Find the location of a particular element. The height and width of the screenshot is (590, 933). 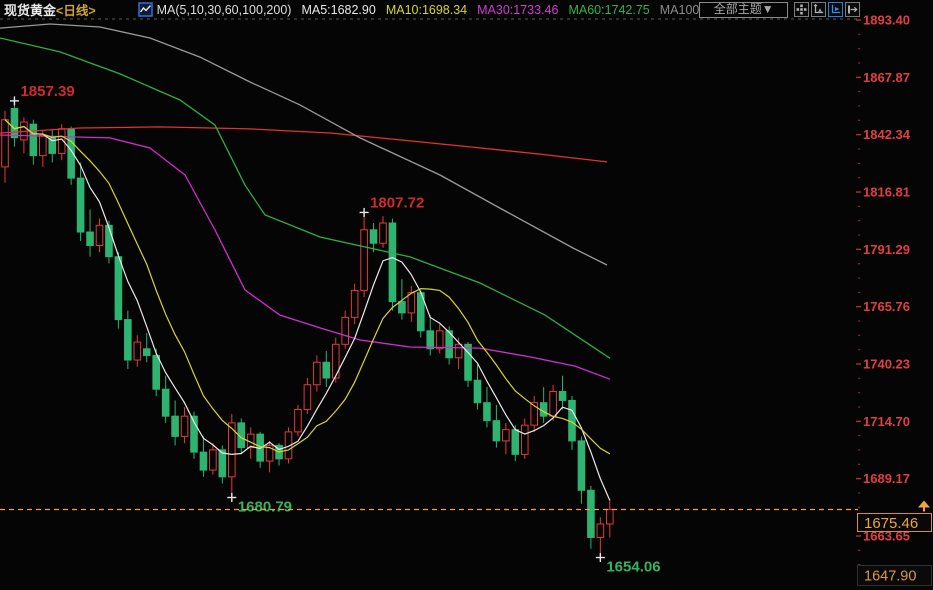

axis-bottom-label: 1647.90 is located at coordinates (890, 577).